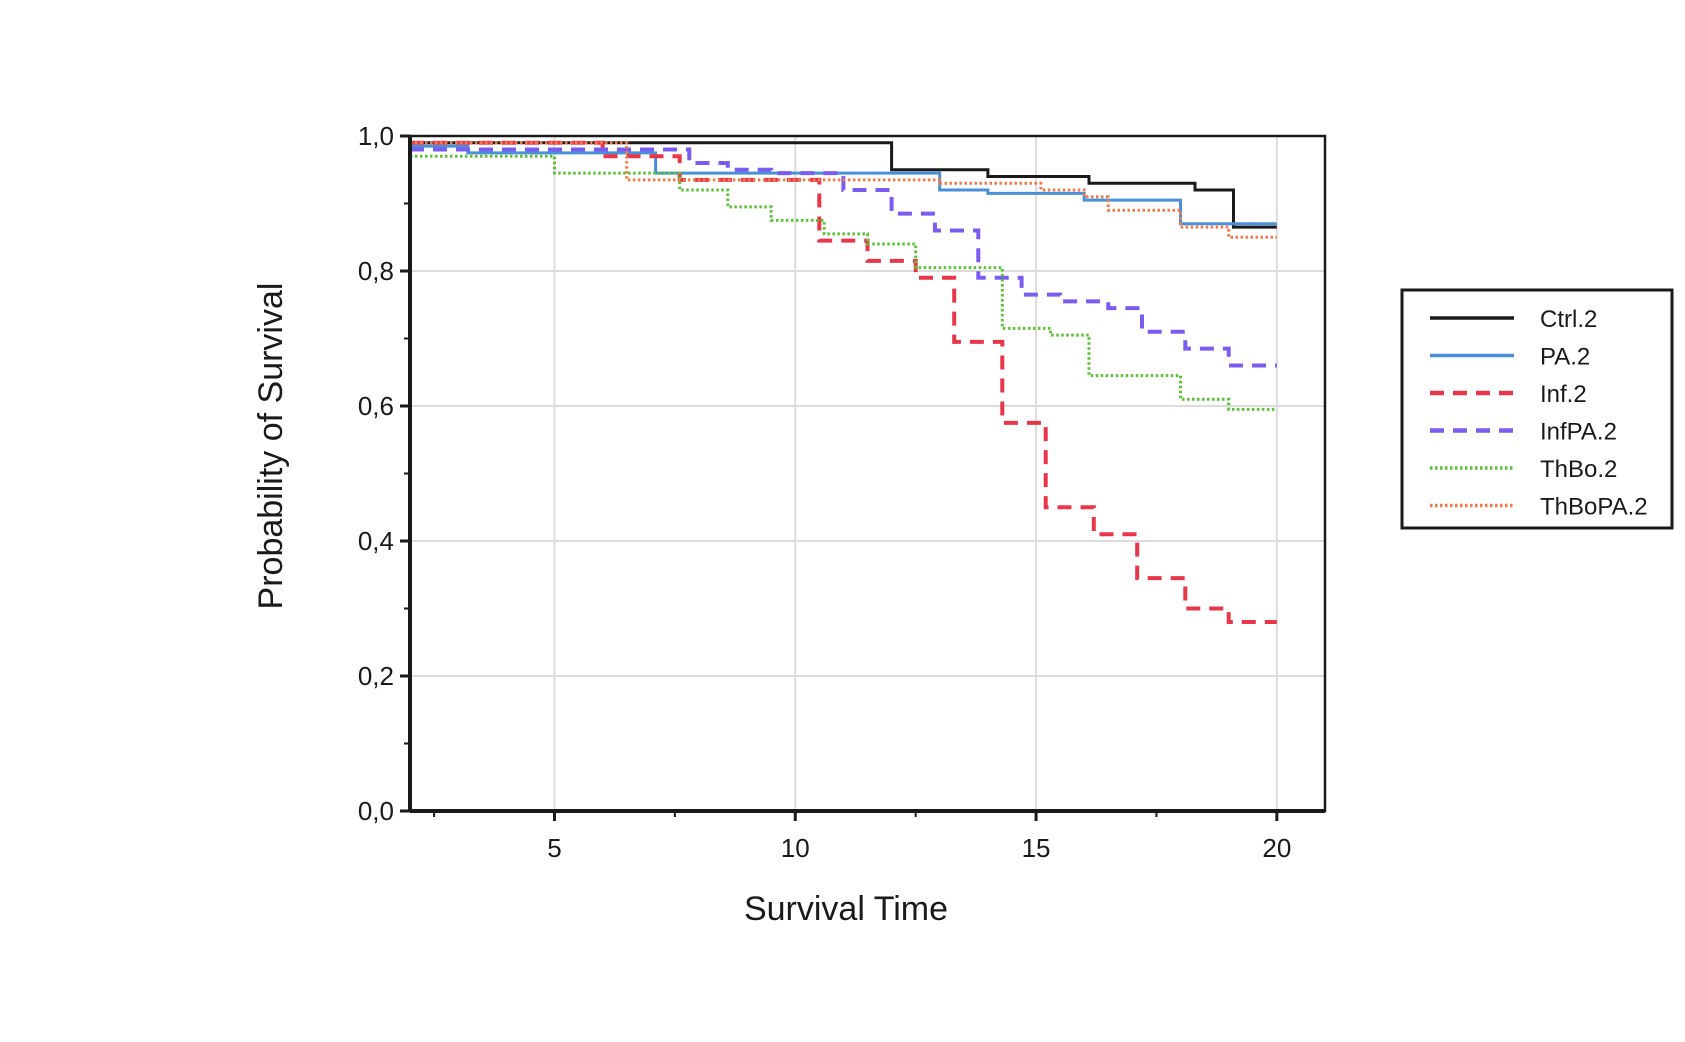 The height and width of the screenshot is (1042, 1685). What do you see at coordinates (1578, 469) in the screenshot?
I see `legend-label: ThBo.2` at bounding box center [1578, 469].